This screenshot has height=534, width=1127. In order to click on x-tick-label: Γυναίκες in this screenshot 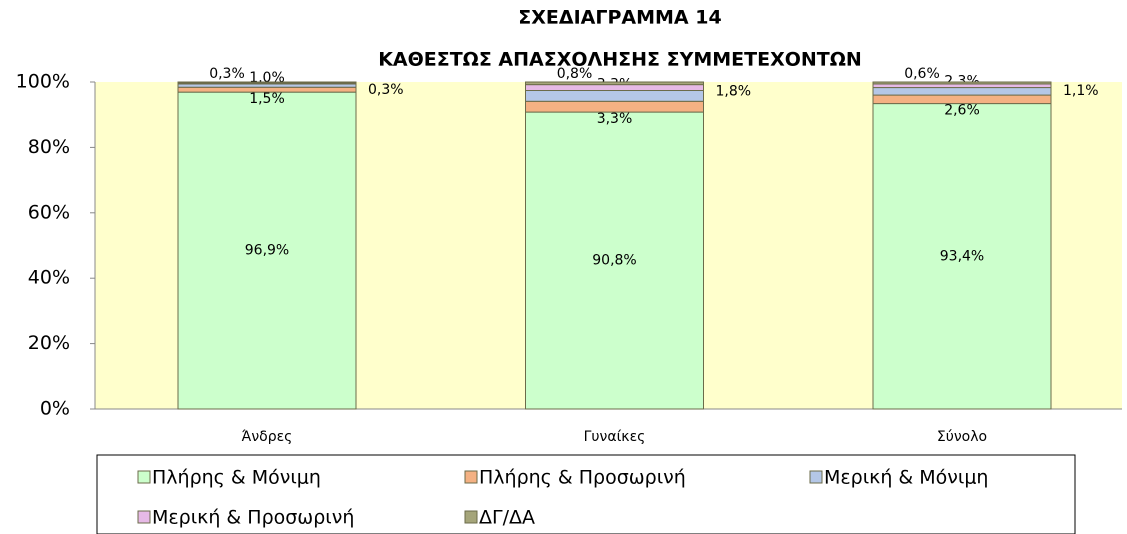, I will do `click(615, 437)`.